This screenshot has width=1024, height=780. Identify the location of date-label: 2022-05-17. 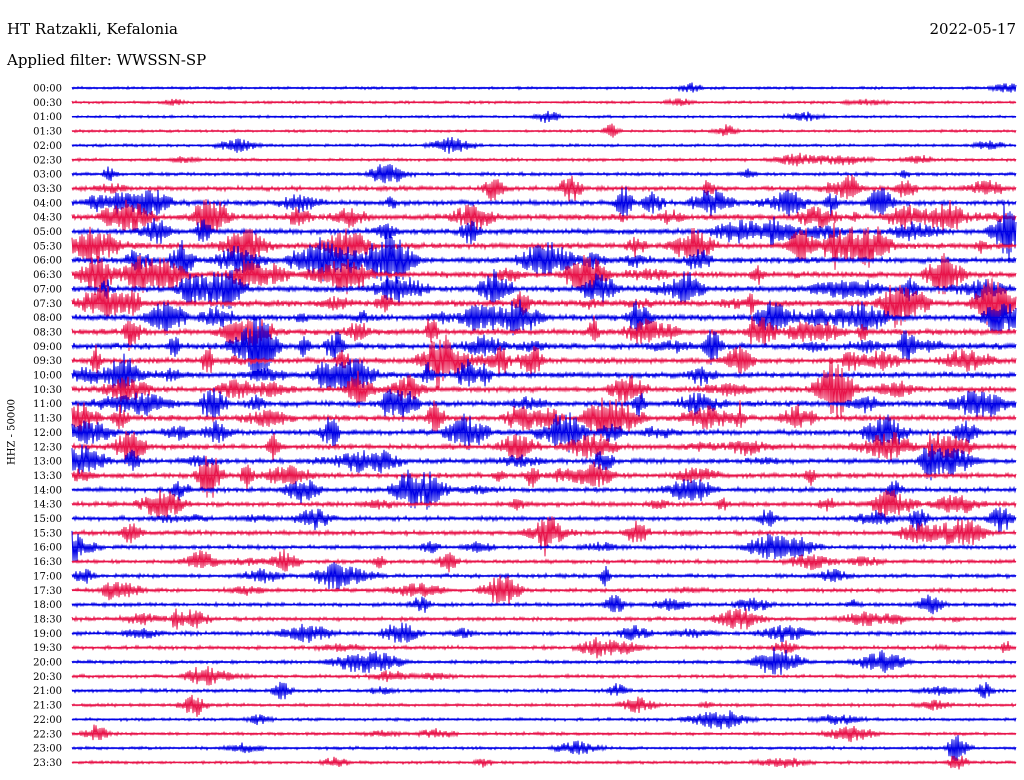
(972, 29).